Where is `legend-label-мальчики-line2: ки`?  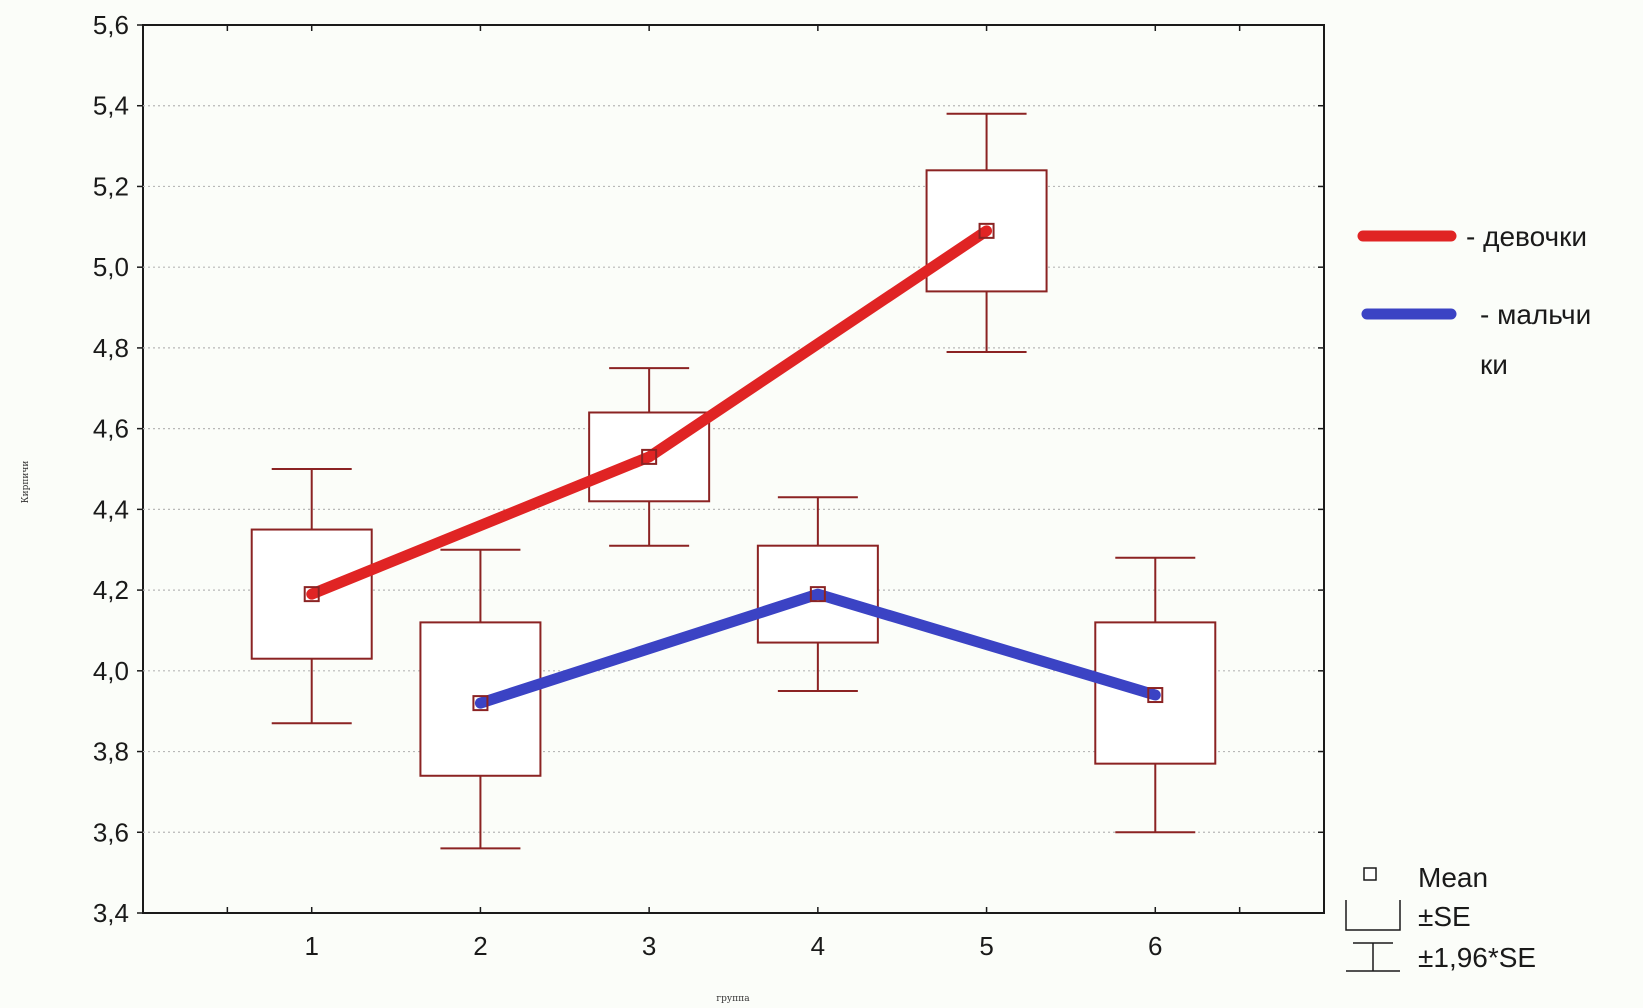
legend-label-мальчики-line2: ки is located at coordinates (1494, 364).